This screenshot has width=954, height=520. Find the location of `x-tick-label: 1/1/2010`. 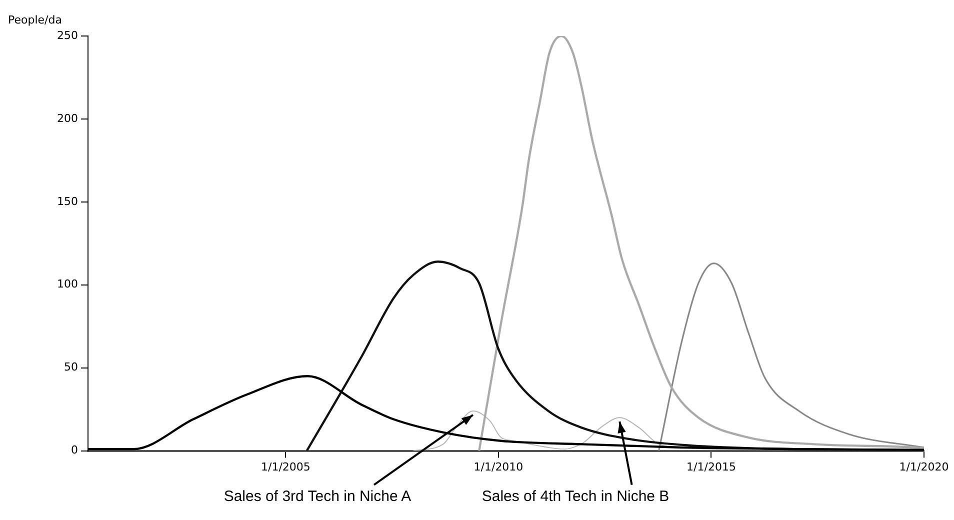

x-tick-label: 1/1/2010 is located at coordinates (499, 467).